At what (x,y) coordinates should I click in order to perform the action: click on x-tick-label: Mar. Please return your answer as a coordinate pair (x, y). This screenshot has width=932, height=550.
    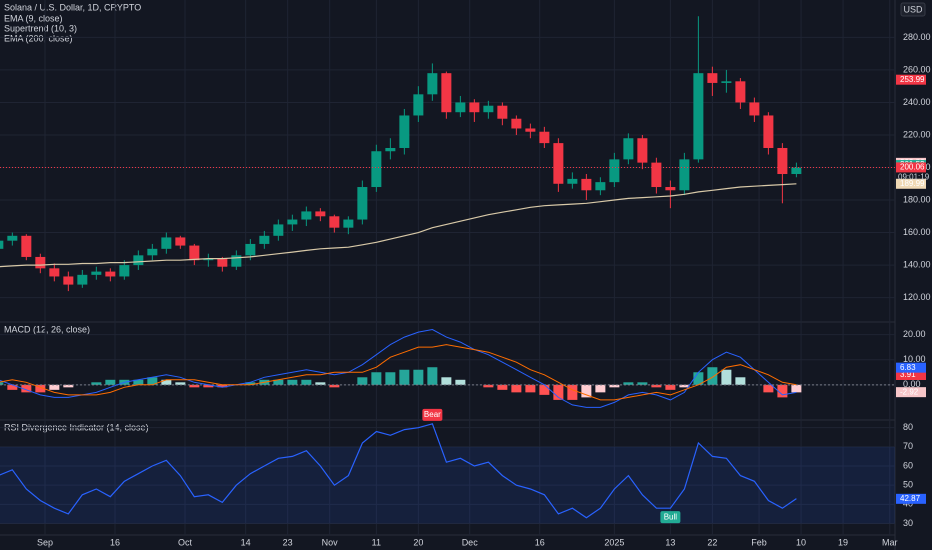
    Looking at the image, I should click on (890, 542).